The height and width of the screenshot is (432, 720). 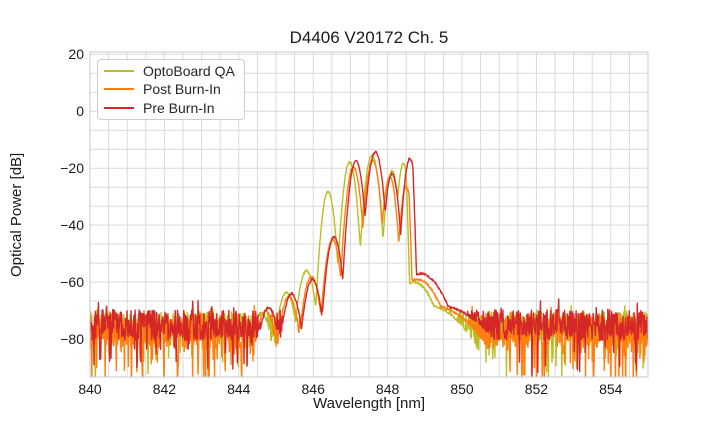 What do you see at coordinates (119, 107) in the screenshot?
I see `legend-line-sample-red` at bounding box center [119, 107].